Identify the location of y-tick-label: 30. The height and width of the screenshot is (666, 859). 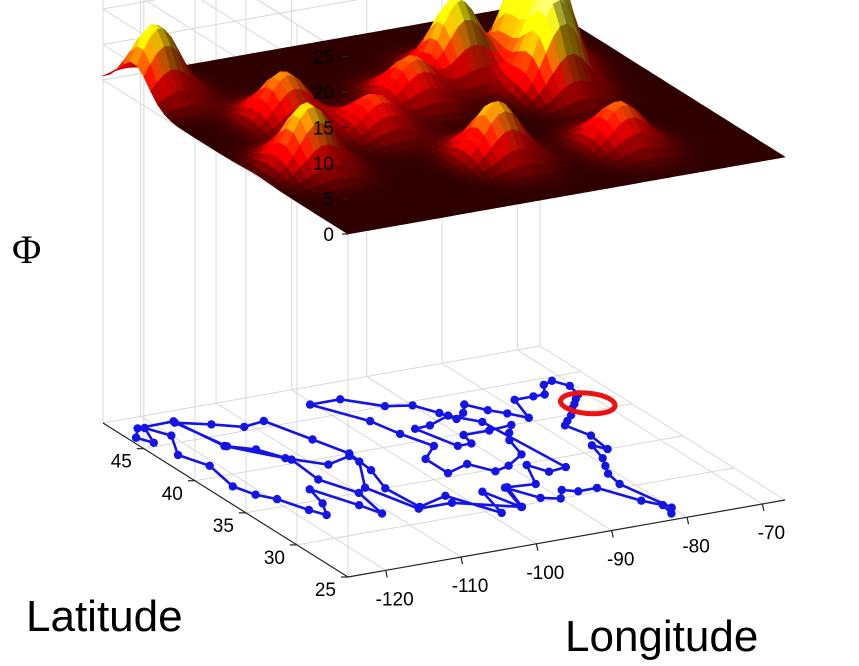
(274, 558).